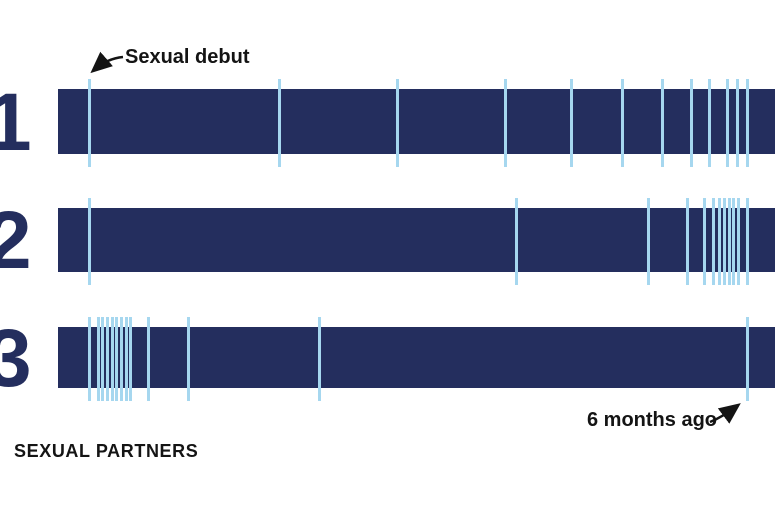  What do you see at coordinates (16, 122) in the screenshot?
I see `row-label-1: 1` at bounding box center [16, 122].